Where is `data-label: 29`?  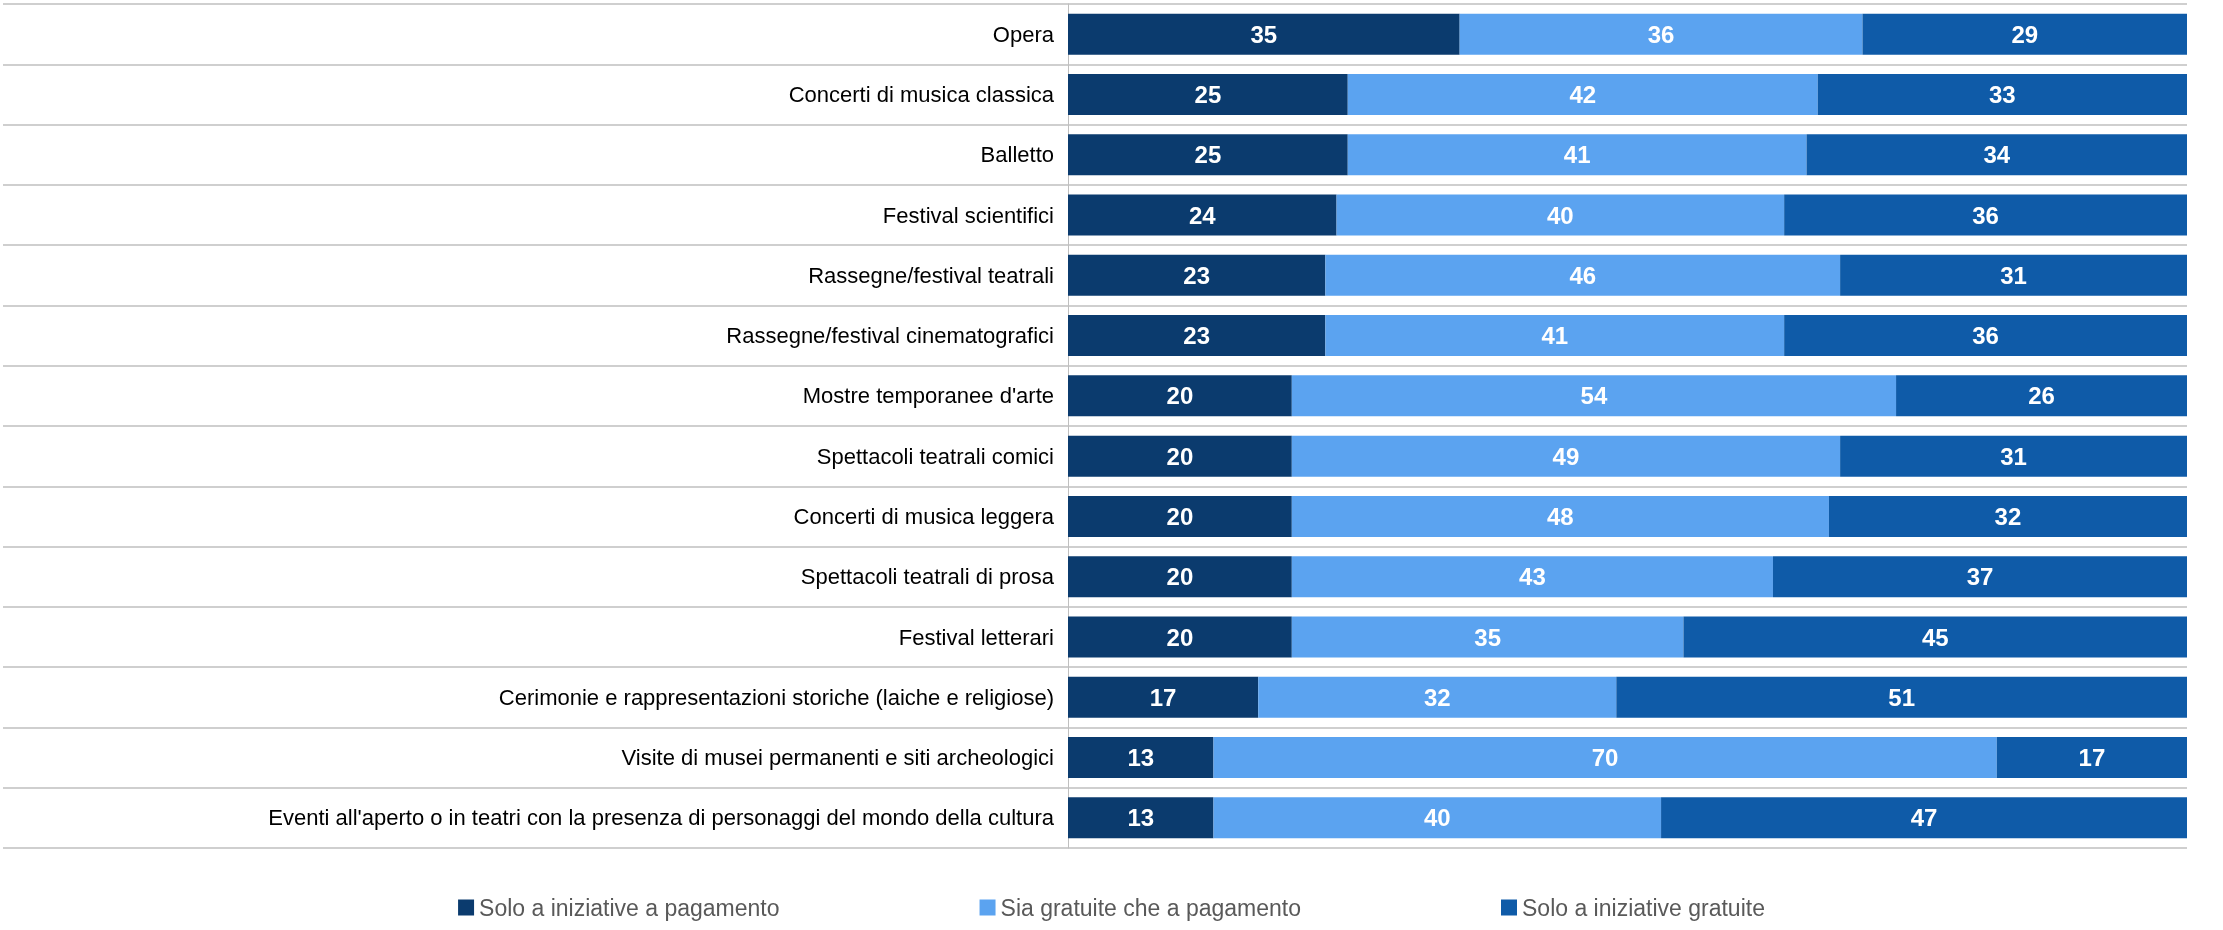
data-label: 29 is located at coordinates (2025, 34).